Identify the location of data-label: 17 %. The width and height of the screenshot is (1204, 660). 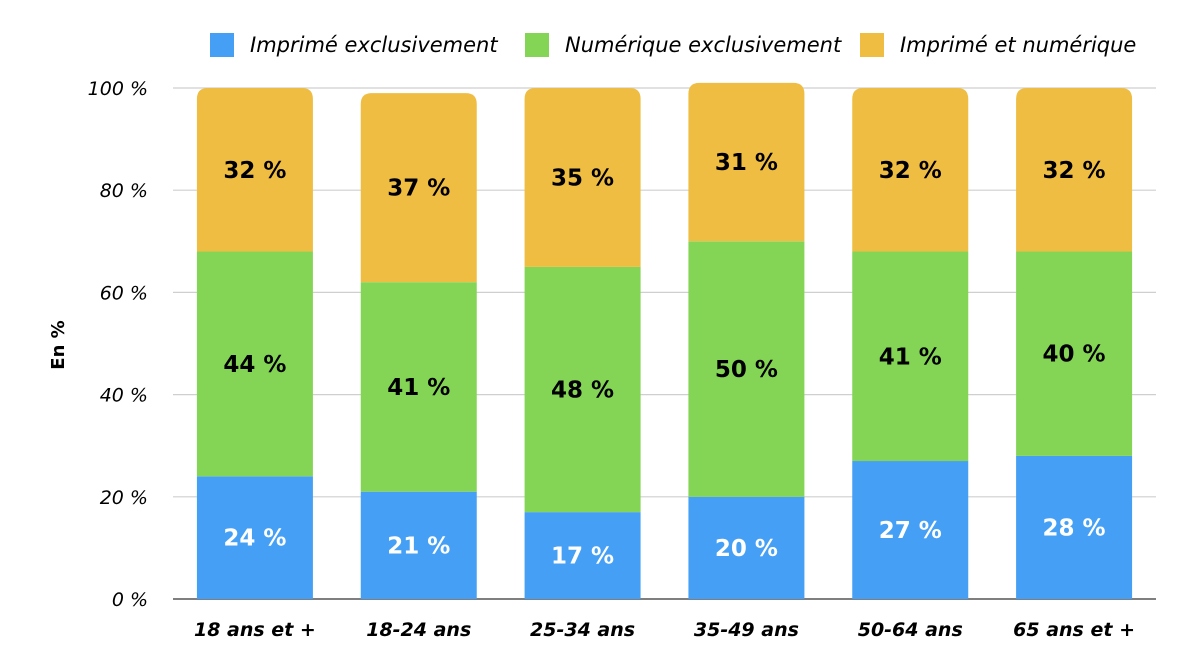
(582, 557).